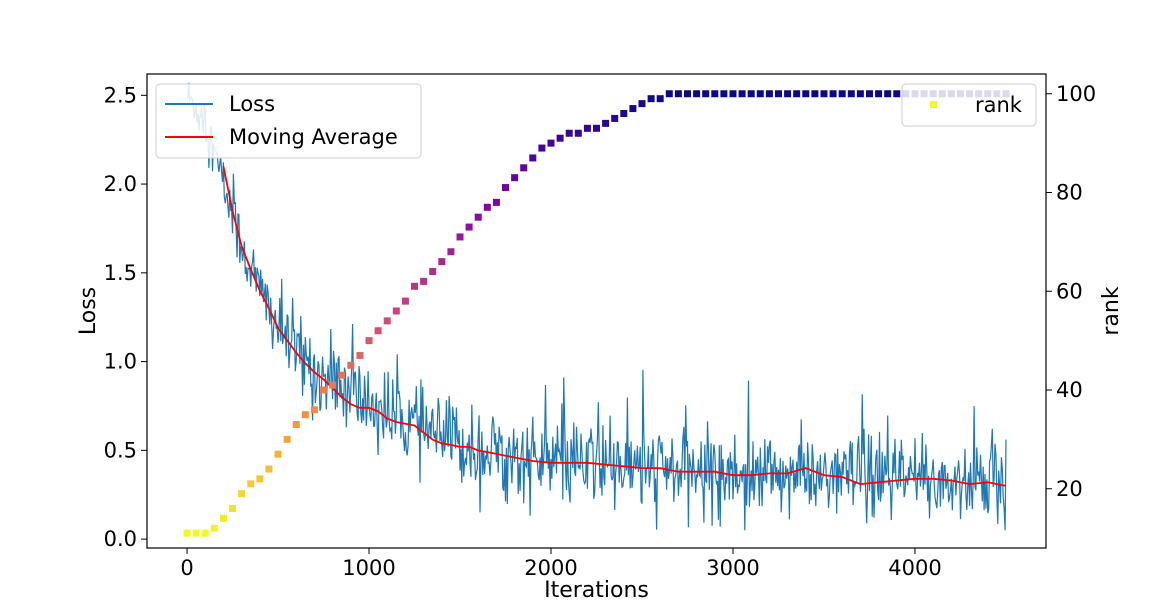  Describe the element at coordinates (1069, 291) in the screenshot. I see `y2-tick-label: 60` at that location.